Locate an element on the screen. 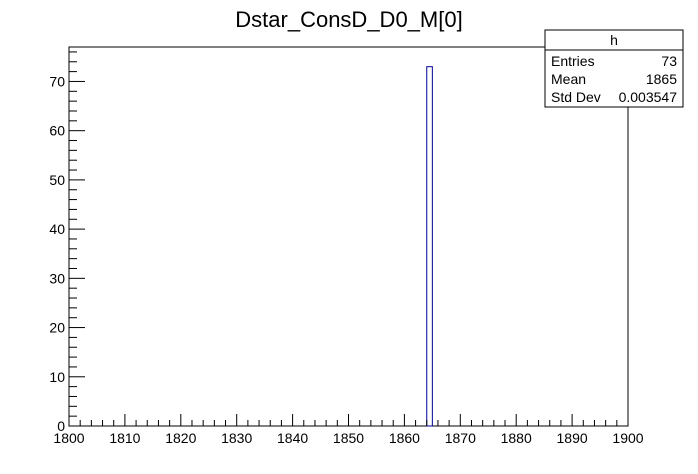  x-tick-label-9: 1890 is located at coordinates (572, 438).